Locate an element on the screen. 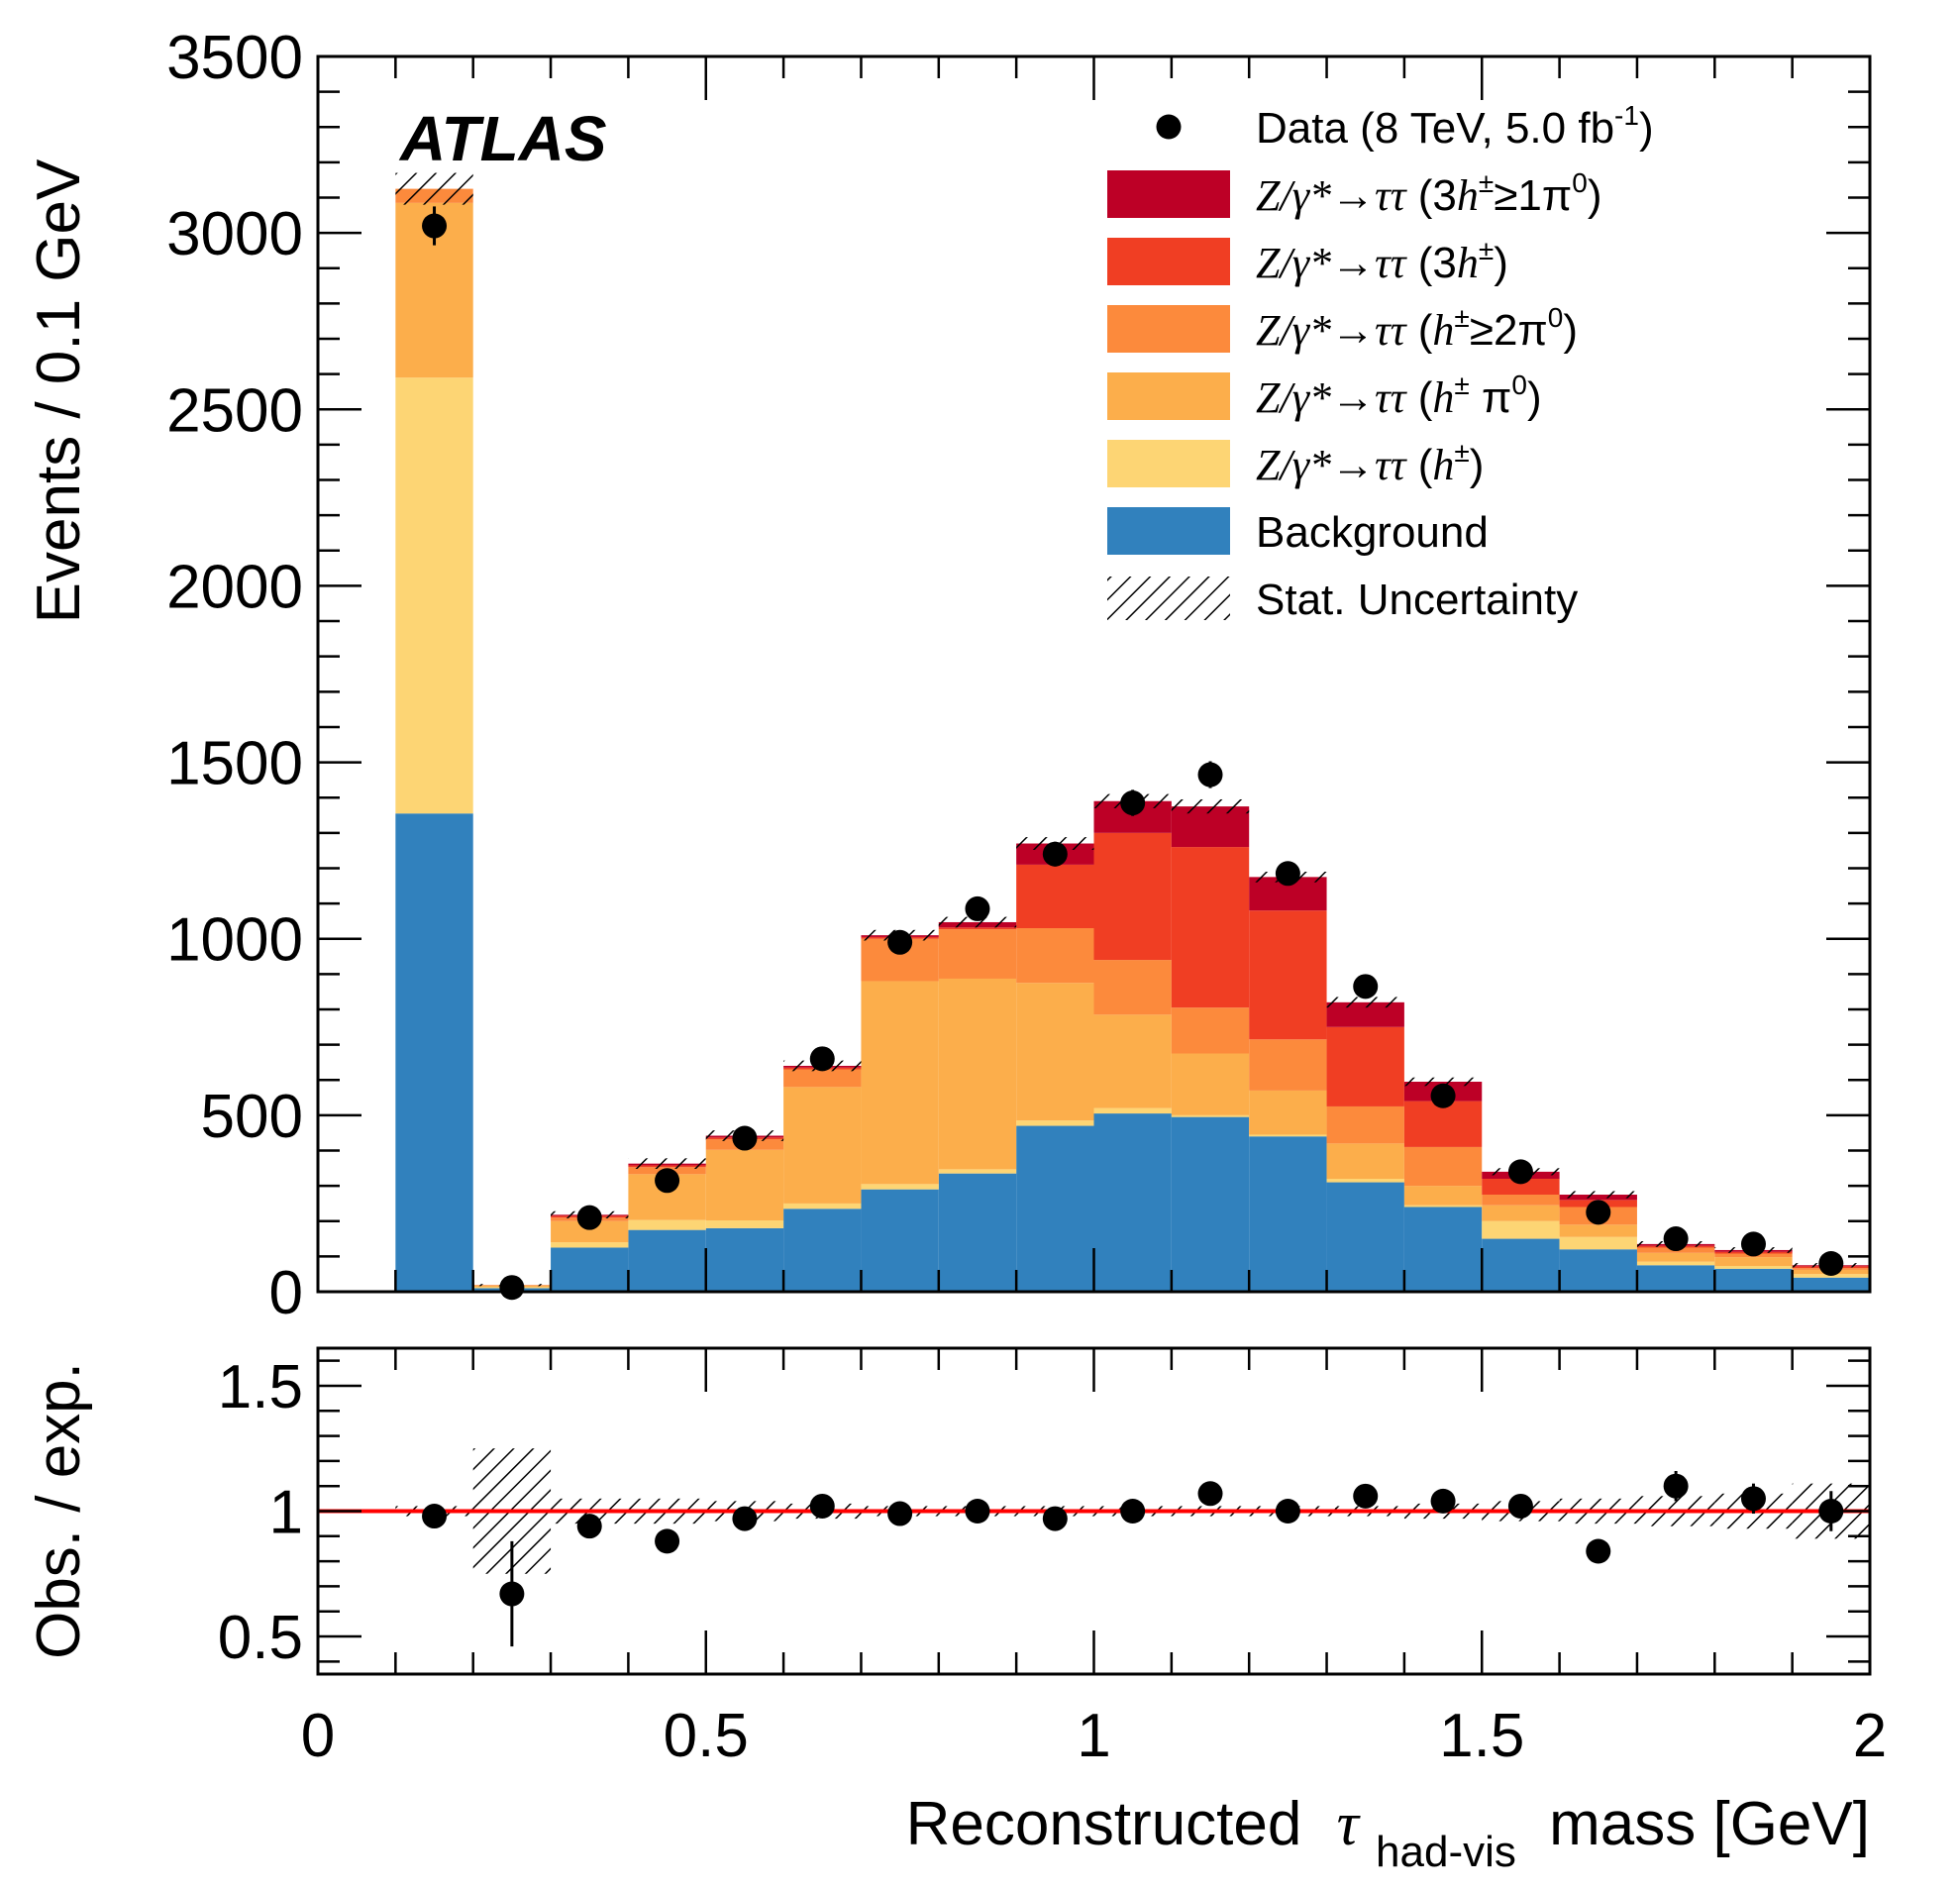 The width and height of the screenshot is (1960, 1892). bar-segment-s3-bin11 is located at coordinates (1288, 1065).